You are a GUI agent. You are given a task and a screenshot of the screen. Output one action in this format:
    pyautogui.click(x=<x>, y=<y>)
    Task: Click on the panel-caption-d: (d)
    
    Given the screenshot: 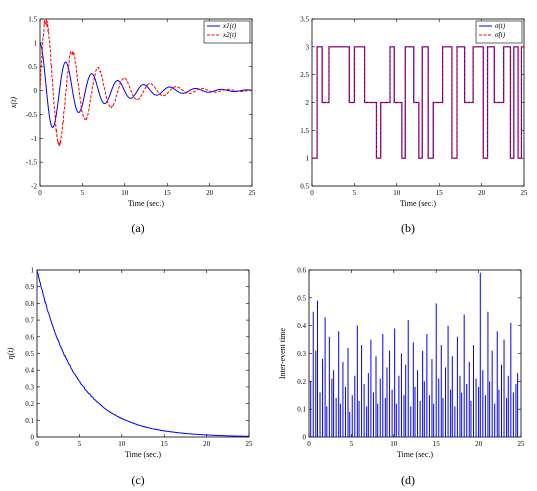 What is the action you would take?
    pyautogui.click(x=408, y=480)
    